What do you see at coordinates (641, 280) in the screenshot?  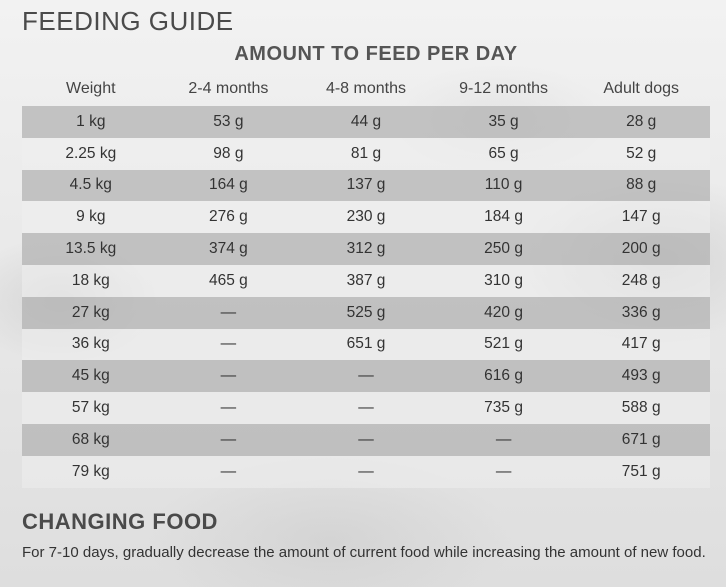 I see `cell-adult-dogs: 248 g` at bounding box center [641, 280].